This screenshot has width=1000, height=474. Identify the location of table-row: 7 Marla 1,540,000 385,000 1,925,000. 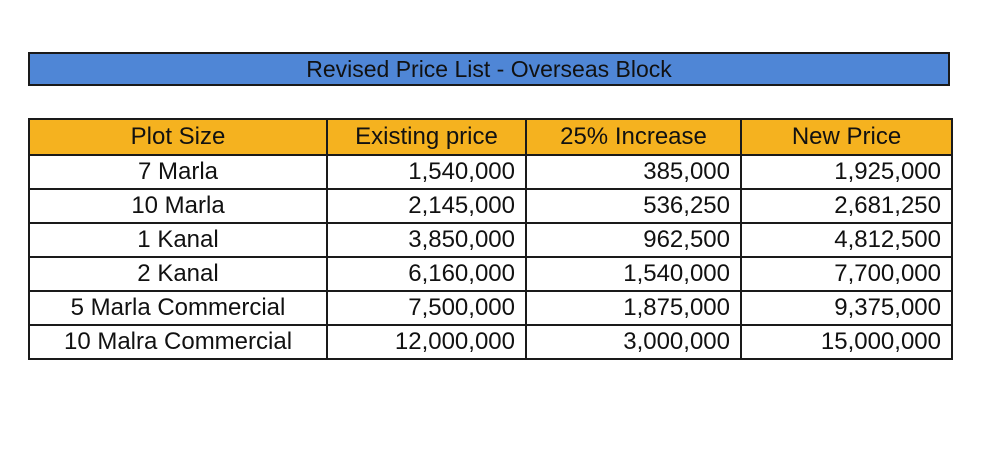
(490, 172).